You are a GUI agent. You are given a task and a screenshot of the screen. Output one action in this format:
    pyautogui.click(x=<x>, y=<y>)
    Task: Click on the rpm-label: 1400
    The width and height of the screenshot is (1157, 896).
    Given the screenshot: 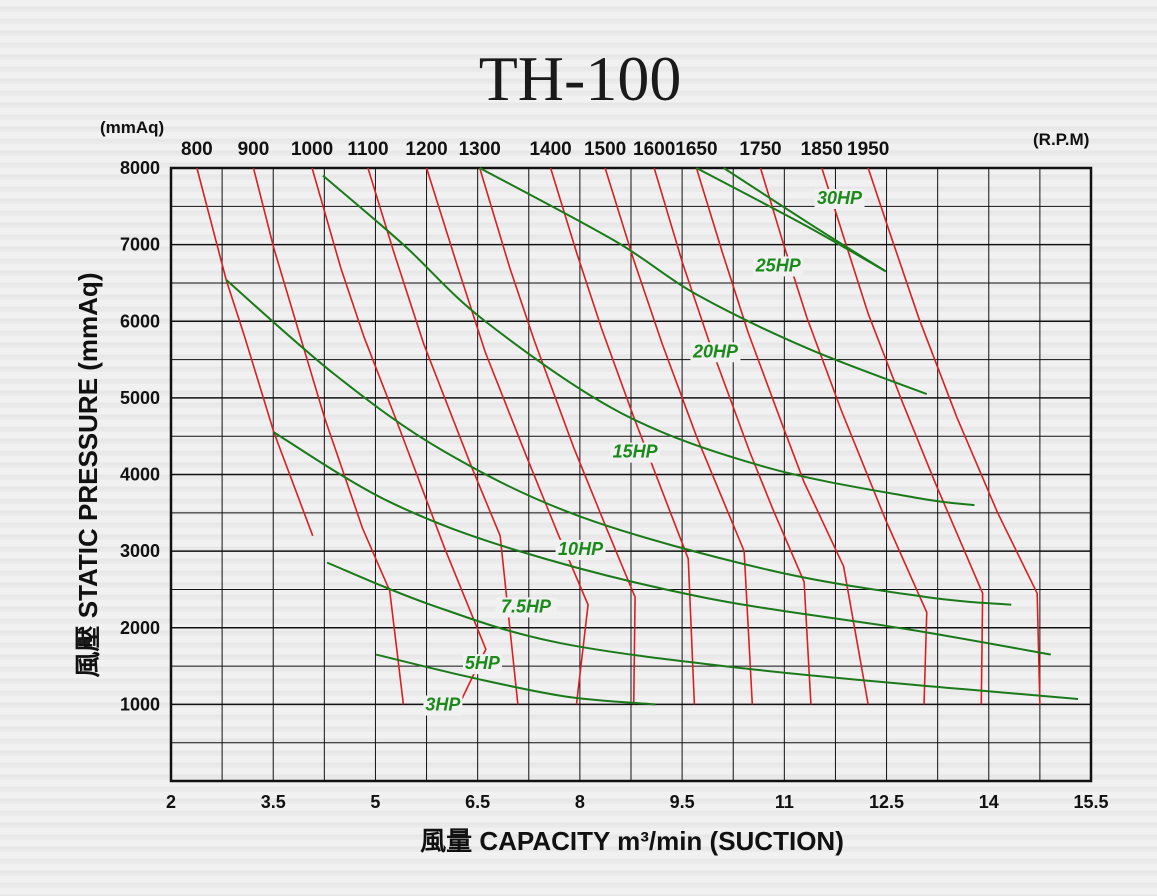 What is the action you would take?
    pyautogui.click(x=550, y=149)
    